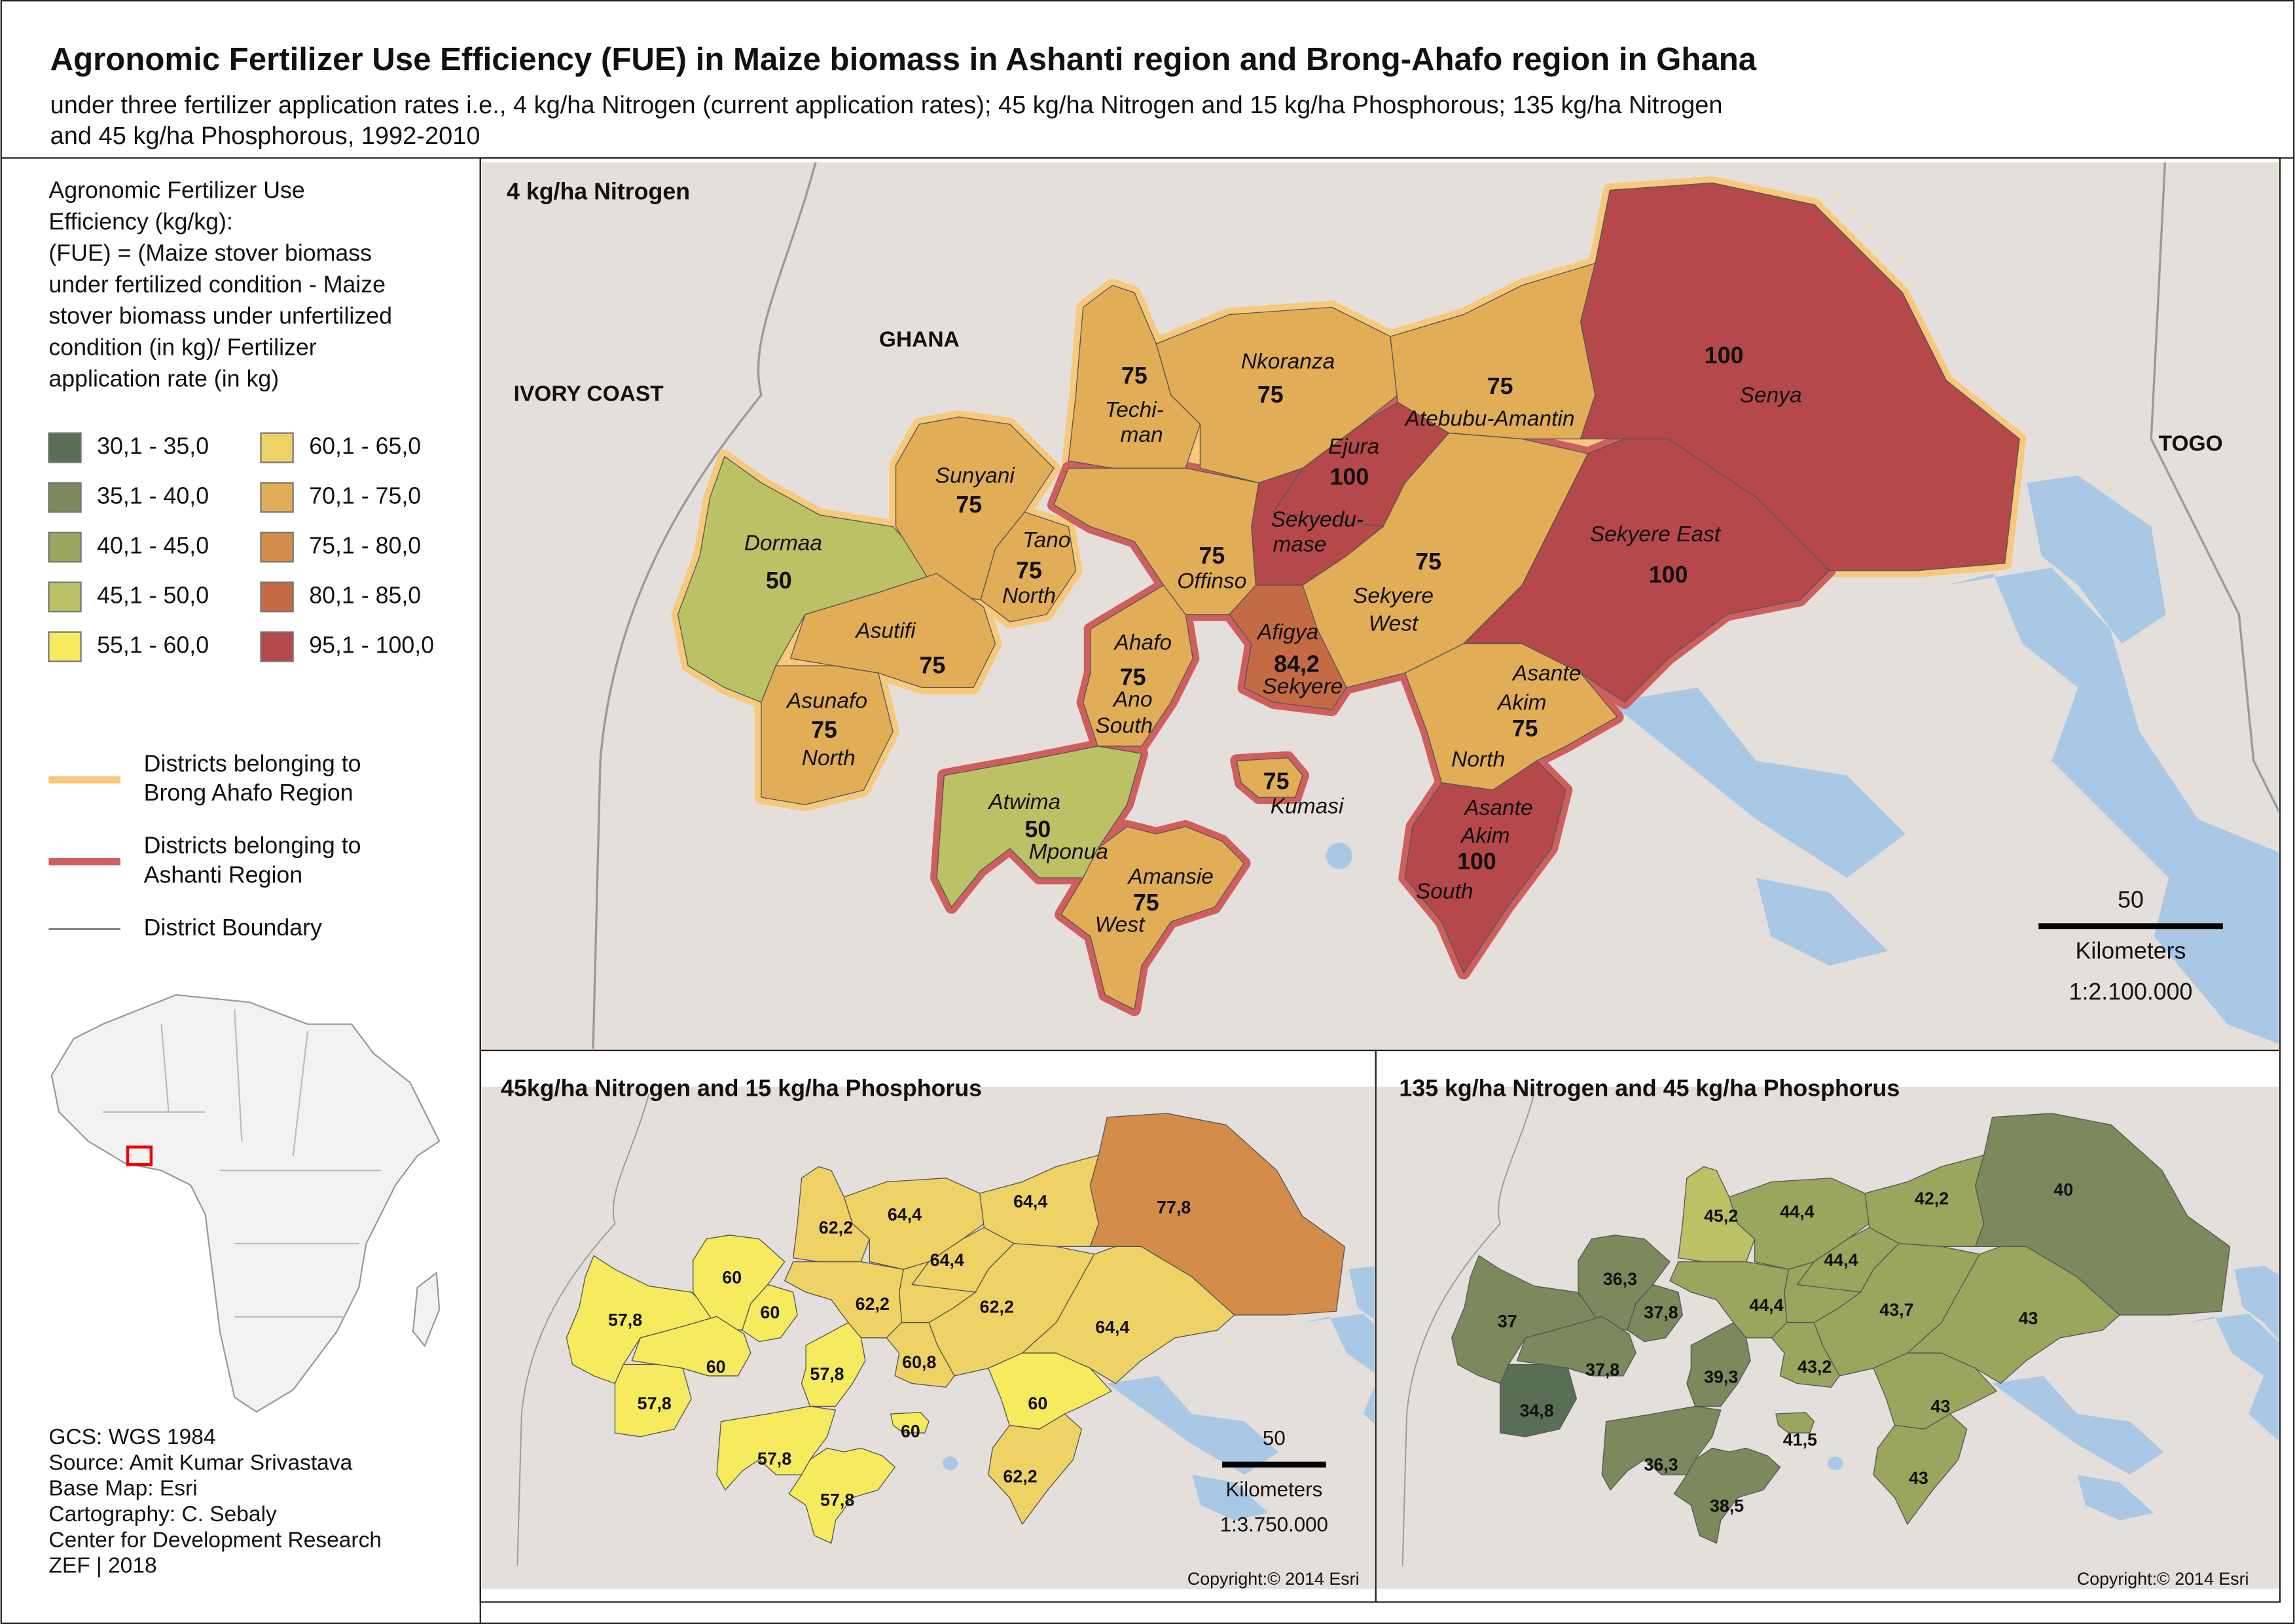  I want to click on study-area-marker, so click(140, 1156).